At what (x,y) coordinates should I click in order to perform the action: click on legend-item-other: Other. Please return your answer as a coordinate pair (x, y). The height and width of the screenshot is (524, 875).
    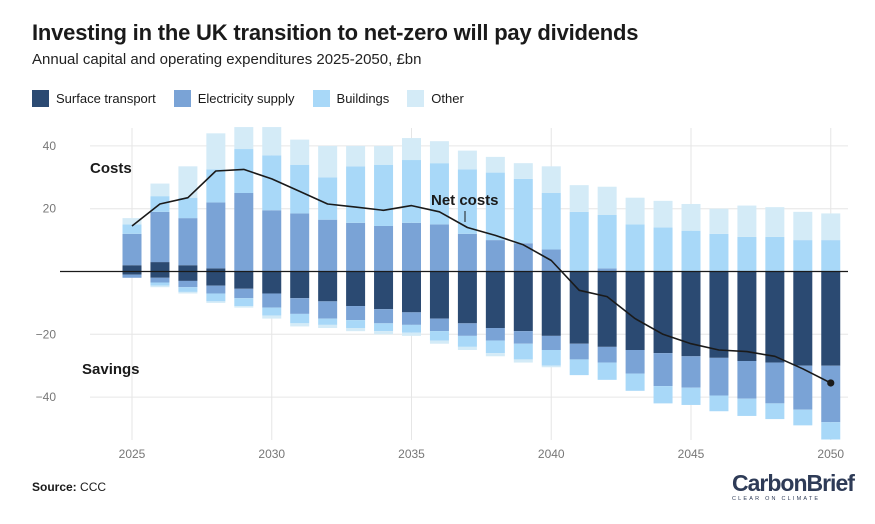
    Looking at the image, I should click on (435, 98).